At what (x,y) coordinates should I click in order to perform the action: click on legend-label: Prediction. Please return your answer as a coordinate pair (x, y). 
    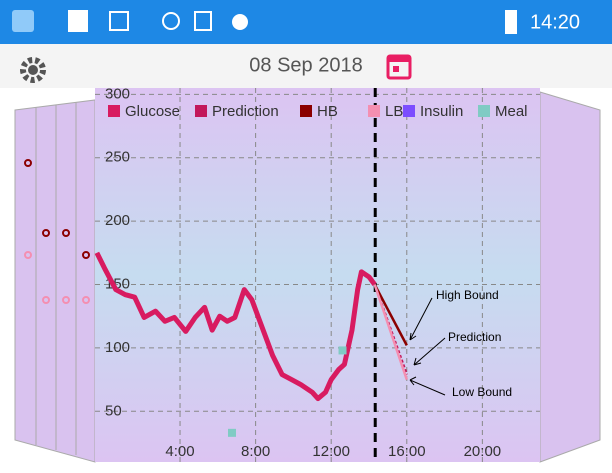
    Looking at the image, I should click on (245, 111).